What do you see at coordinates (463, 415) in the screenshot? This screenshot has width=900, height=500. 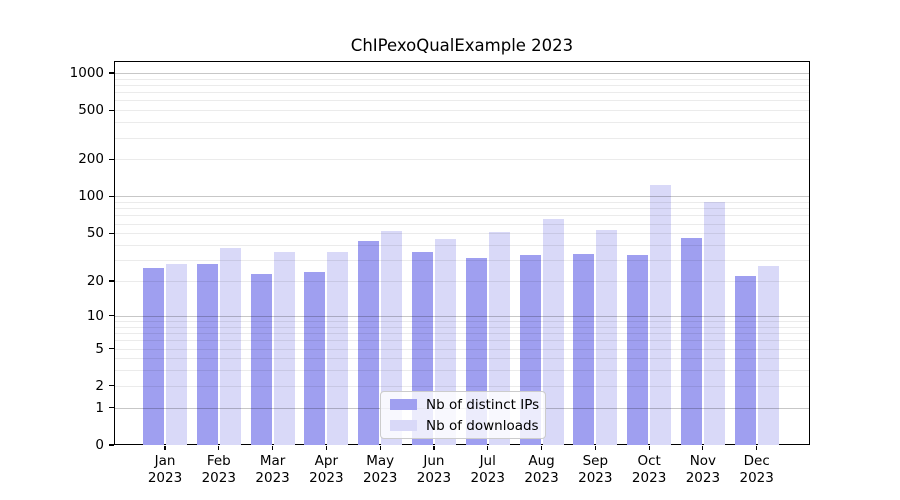 I see `legend: Nb of distinct IPs Nb of downloads` at bounding box center [463, 415].